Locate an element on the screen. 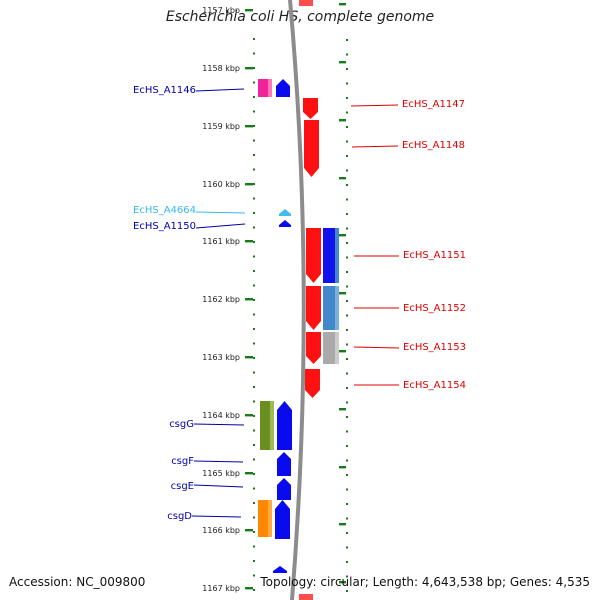 The height and width of the screenshot is (600, 600). backbone-curve is located at coordinates (297, 300).